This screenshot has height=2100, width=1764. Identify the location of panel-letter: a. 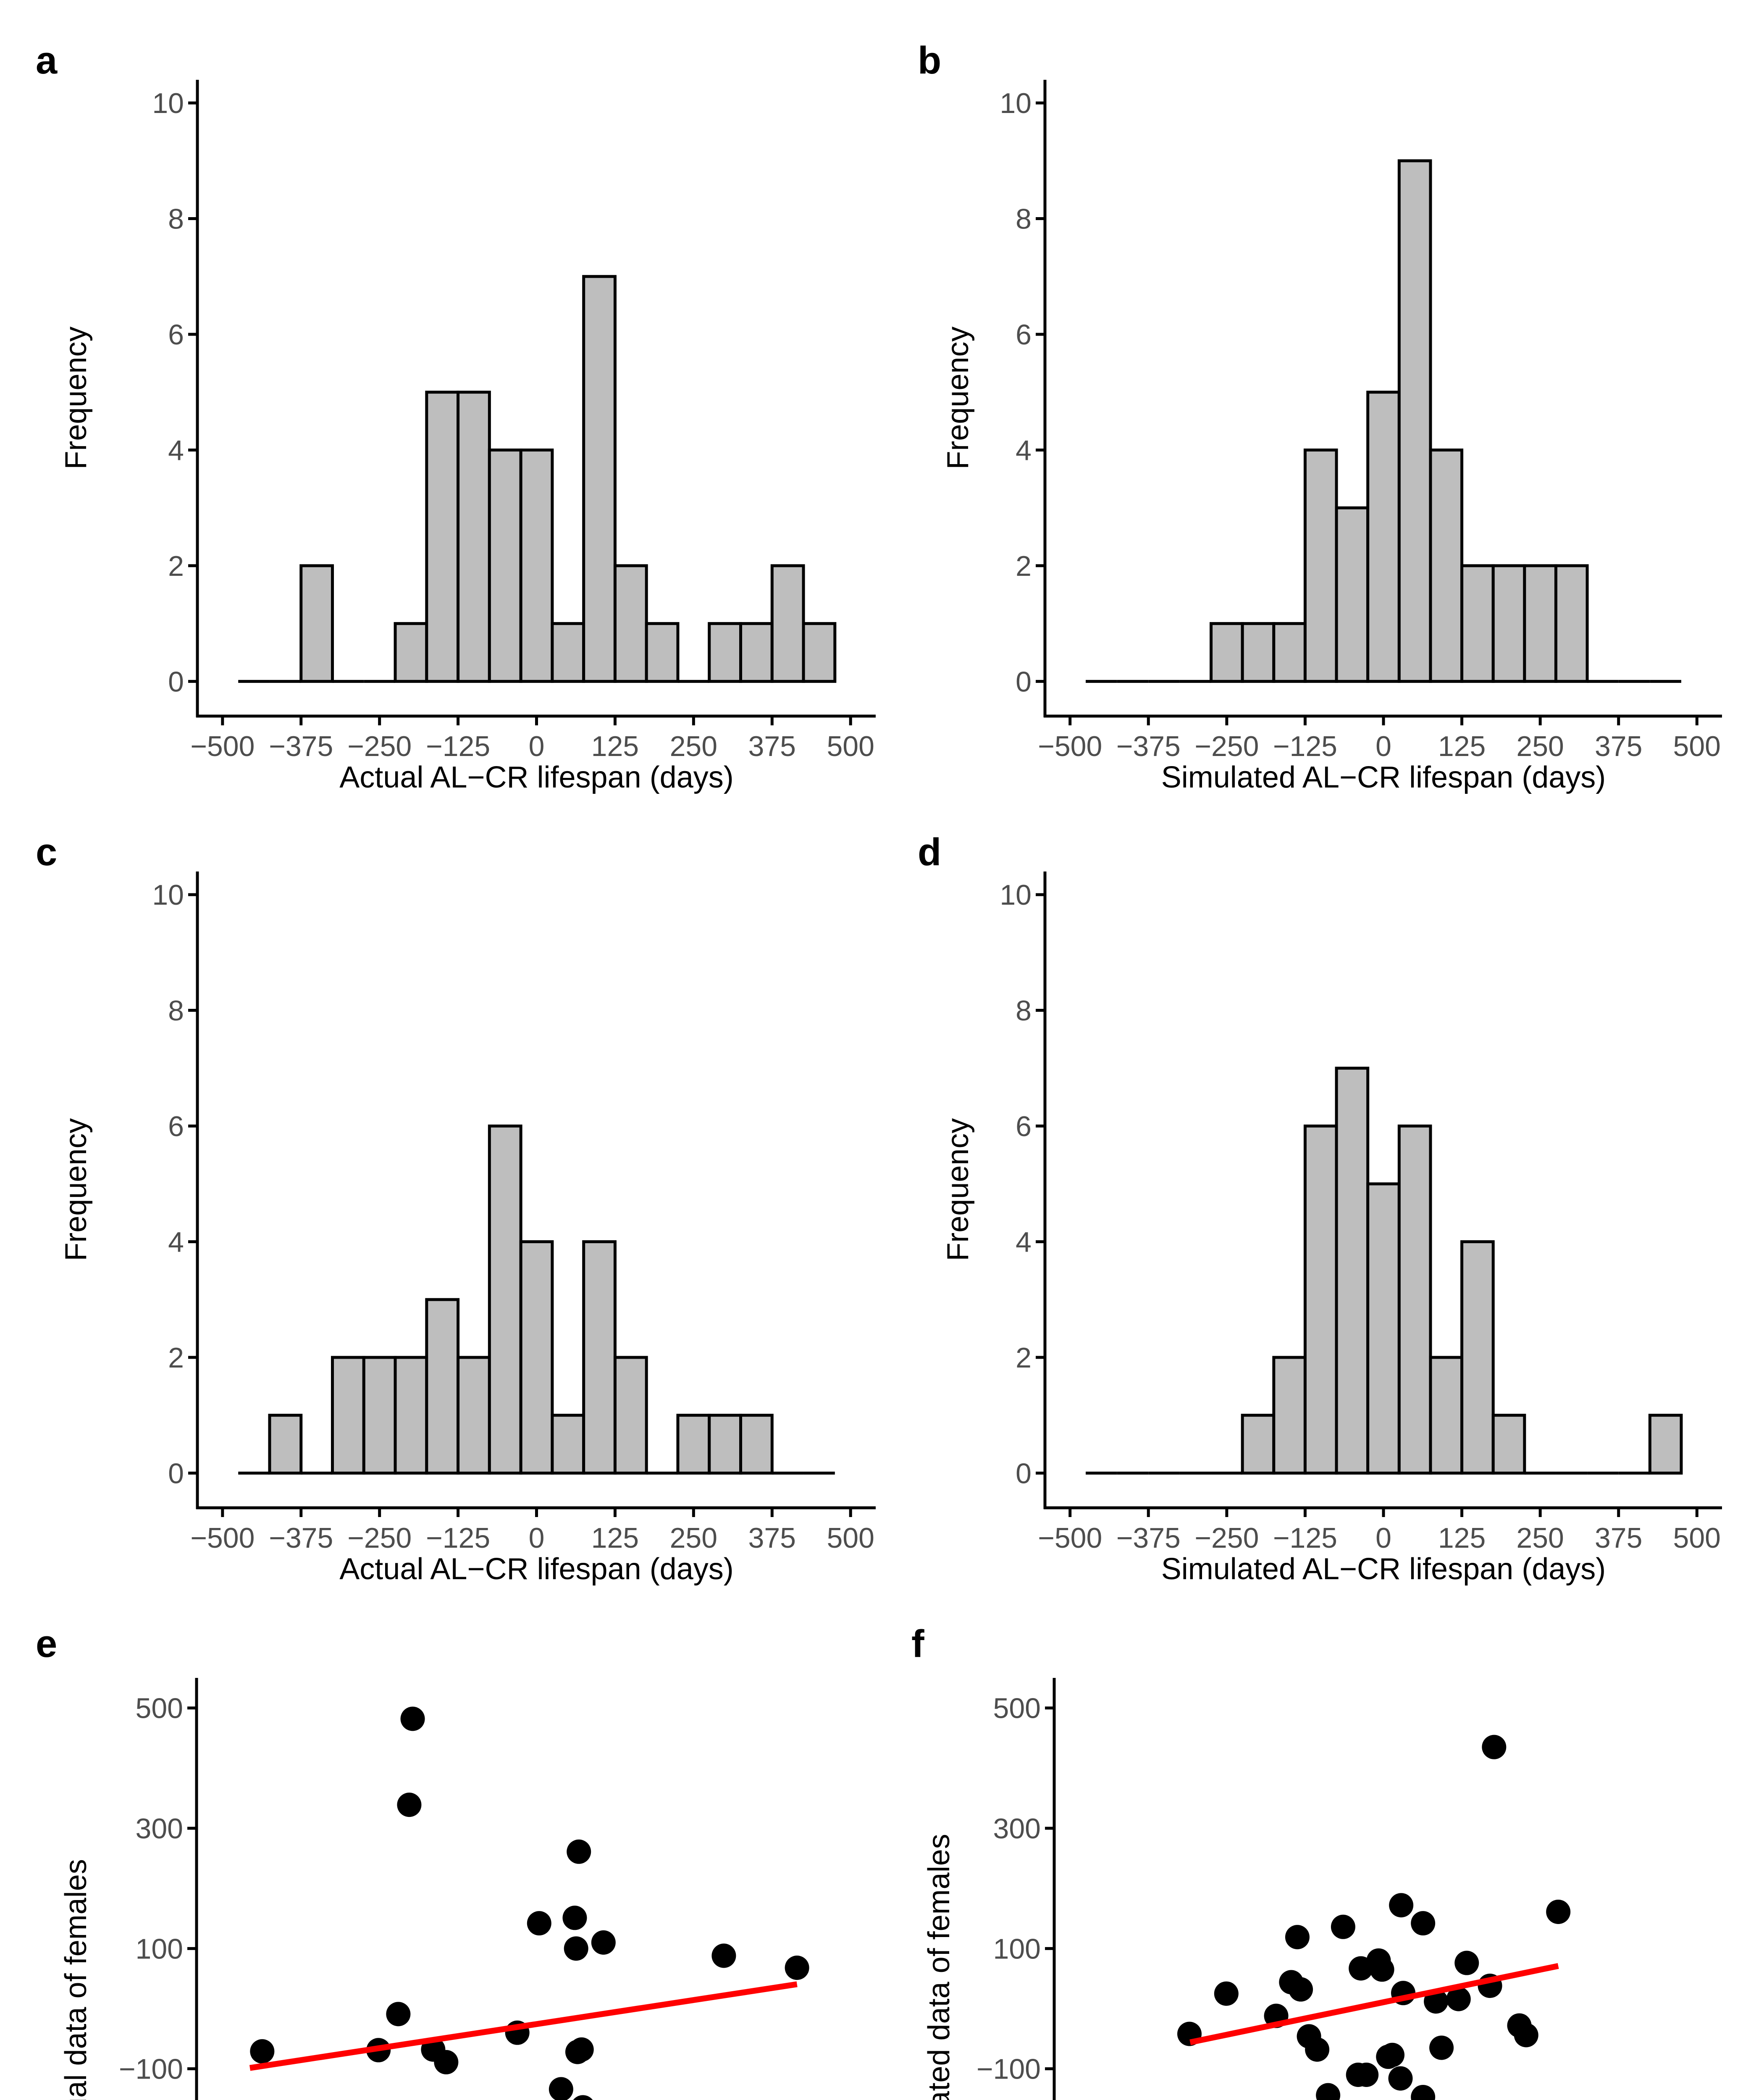
(47, 60).